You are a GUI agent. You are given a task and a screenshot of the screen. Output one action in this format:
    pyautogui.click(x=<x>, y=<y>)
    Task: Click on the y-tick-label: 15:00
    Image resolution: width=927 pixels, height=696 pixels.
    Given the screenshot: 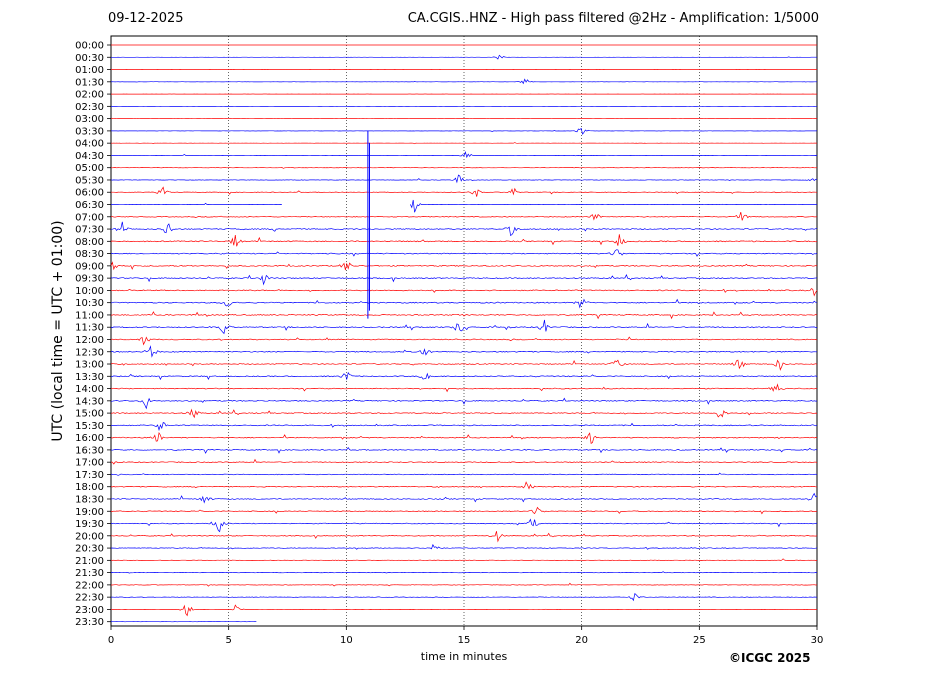 What is the action you would take?
    pyautogui.click(x=89, y=414)
    